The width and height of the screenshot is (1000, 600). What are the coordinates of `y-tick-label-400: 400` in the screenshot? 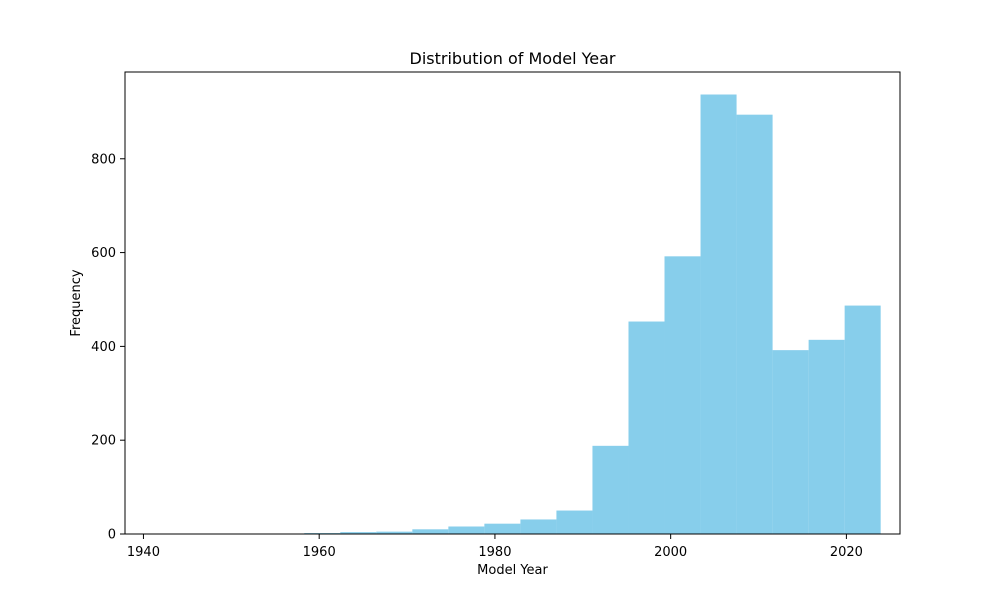 It's located at (103, 347).